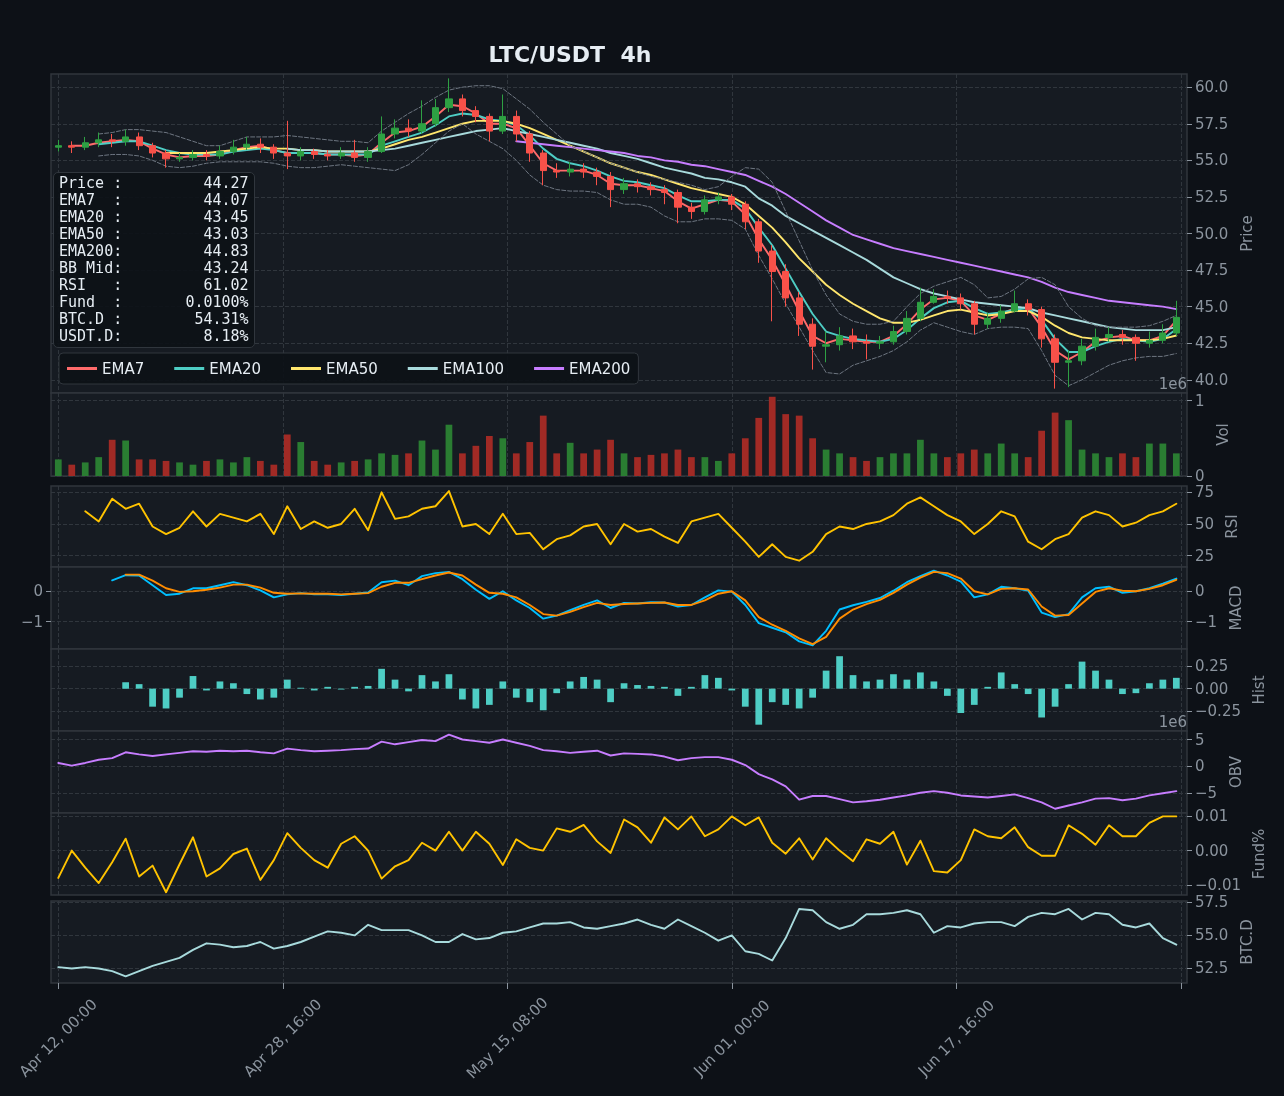 The width and height of the screenshot is (1284, 1096). I want to click on y-tick-label: −0.25, so click(1218, 711).